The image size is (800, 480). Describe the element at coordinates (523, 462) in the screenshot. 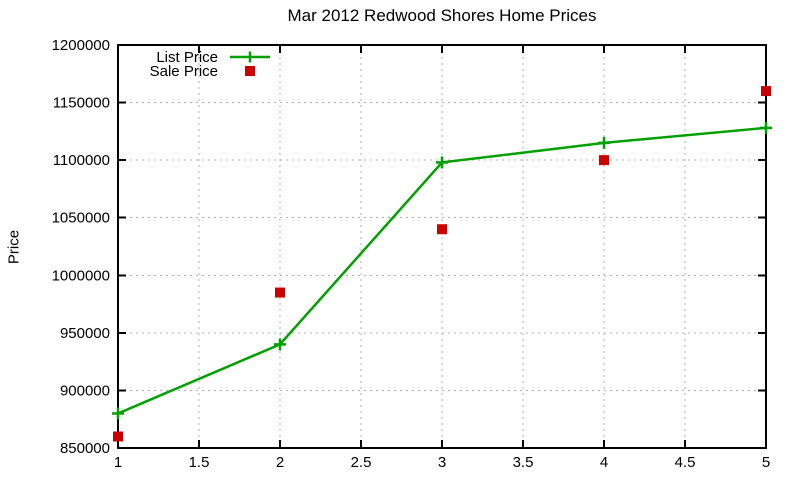

I see `x-tick-label: 3.5` at that location.